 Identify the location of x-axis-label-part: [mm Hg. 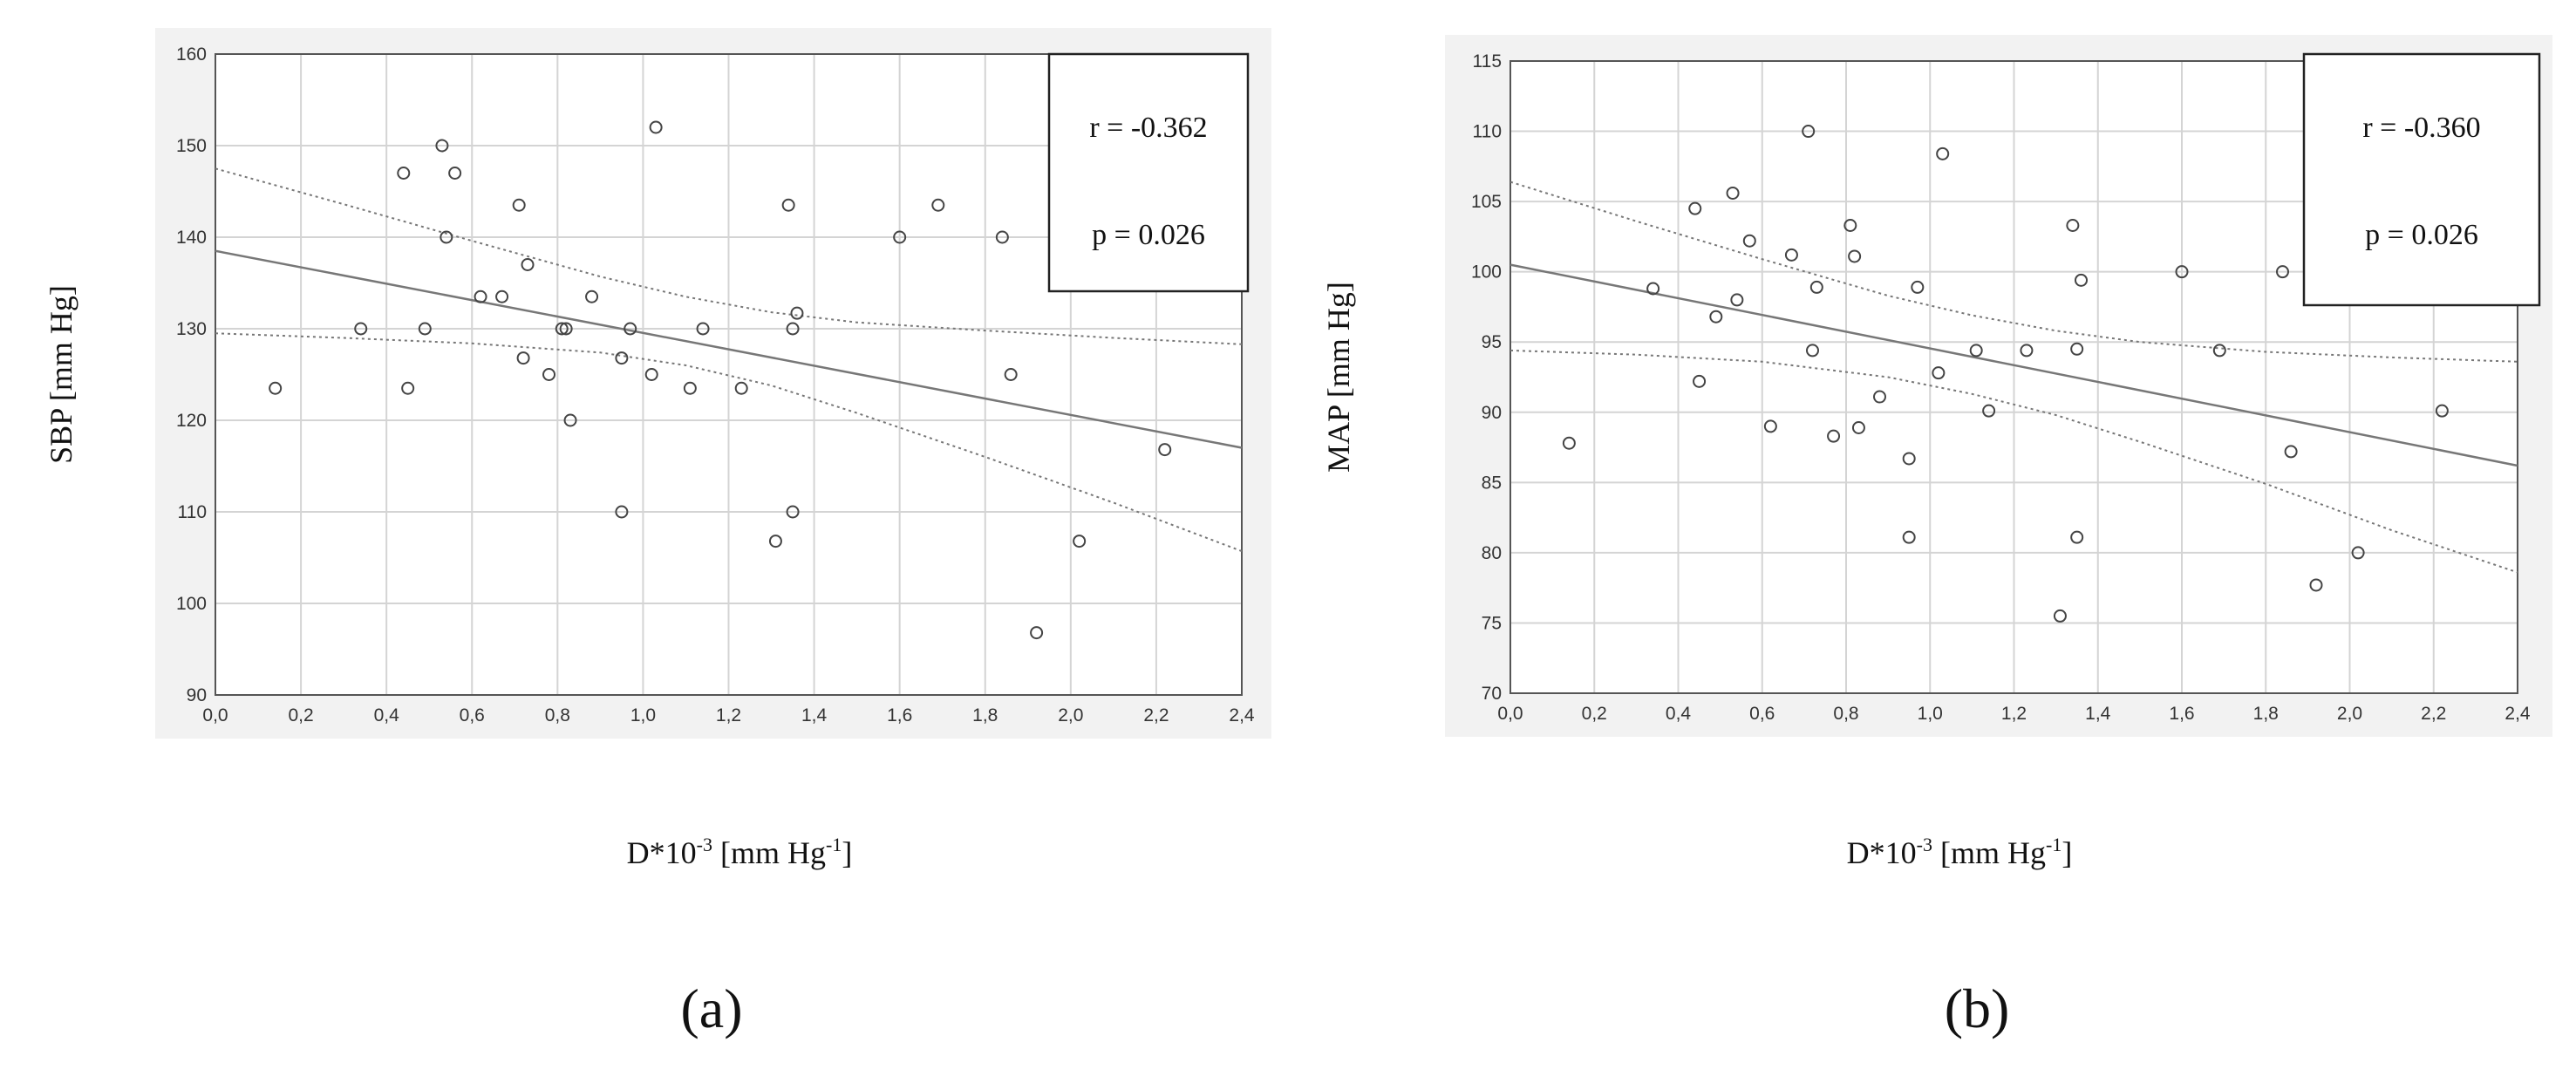
(1989, 852).